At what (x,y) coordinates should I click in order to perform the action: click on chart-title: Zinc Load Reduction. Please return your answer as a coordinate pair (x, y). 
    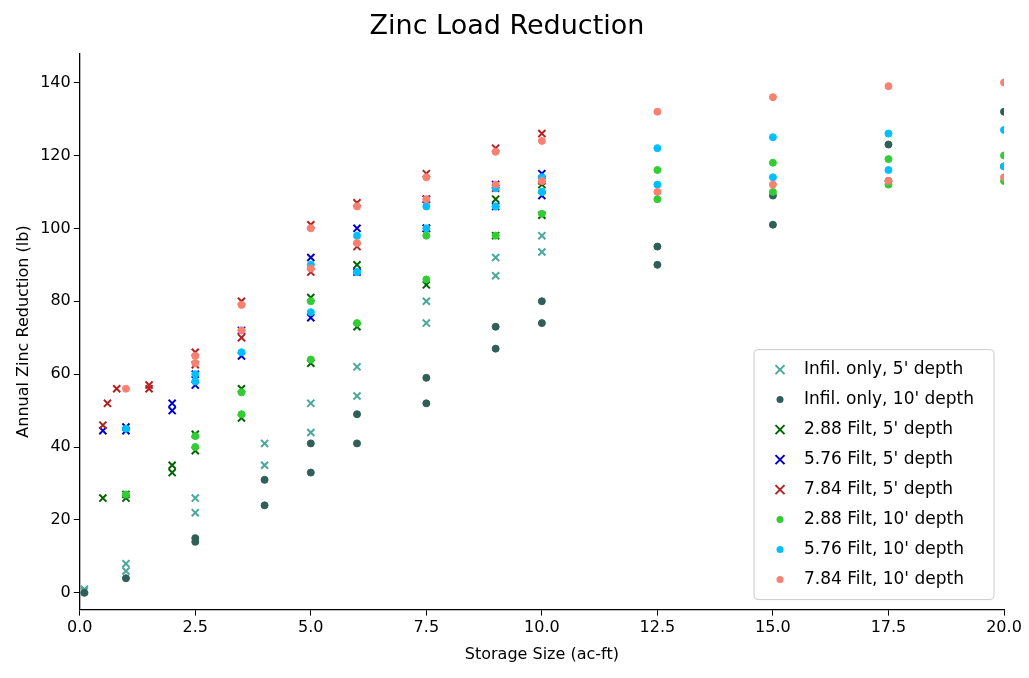
    Looking at the image, I should click on (507, 25).